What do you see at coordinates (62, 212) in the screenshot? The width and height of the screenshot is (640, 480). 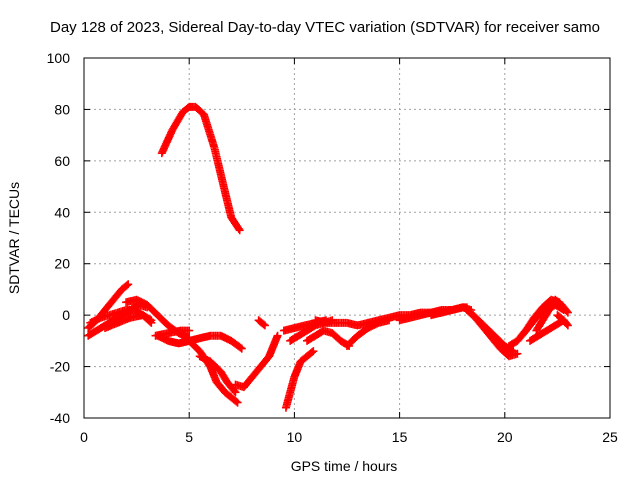 I see `y-tick-label: 40` at bounding box center [62, 212].